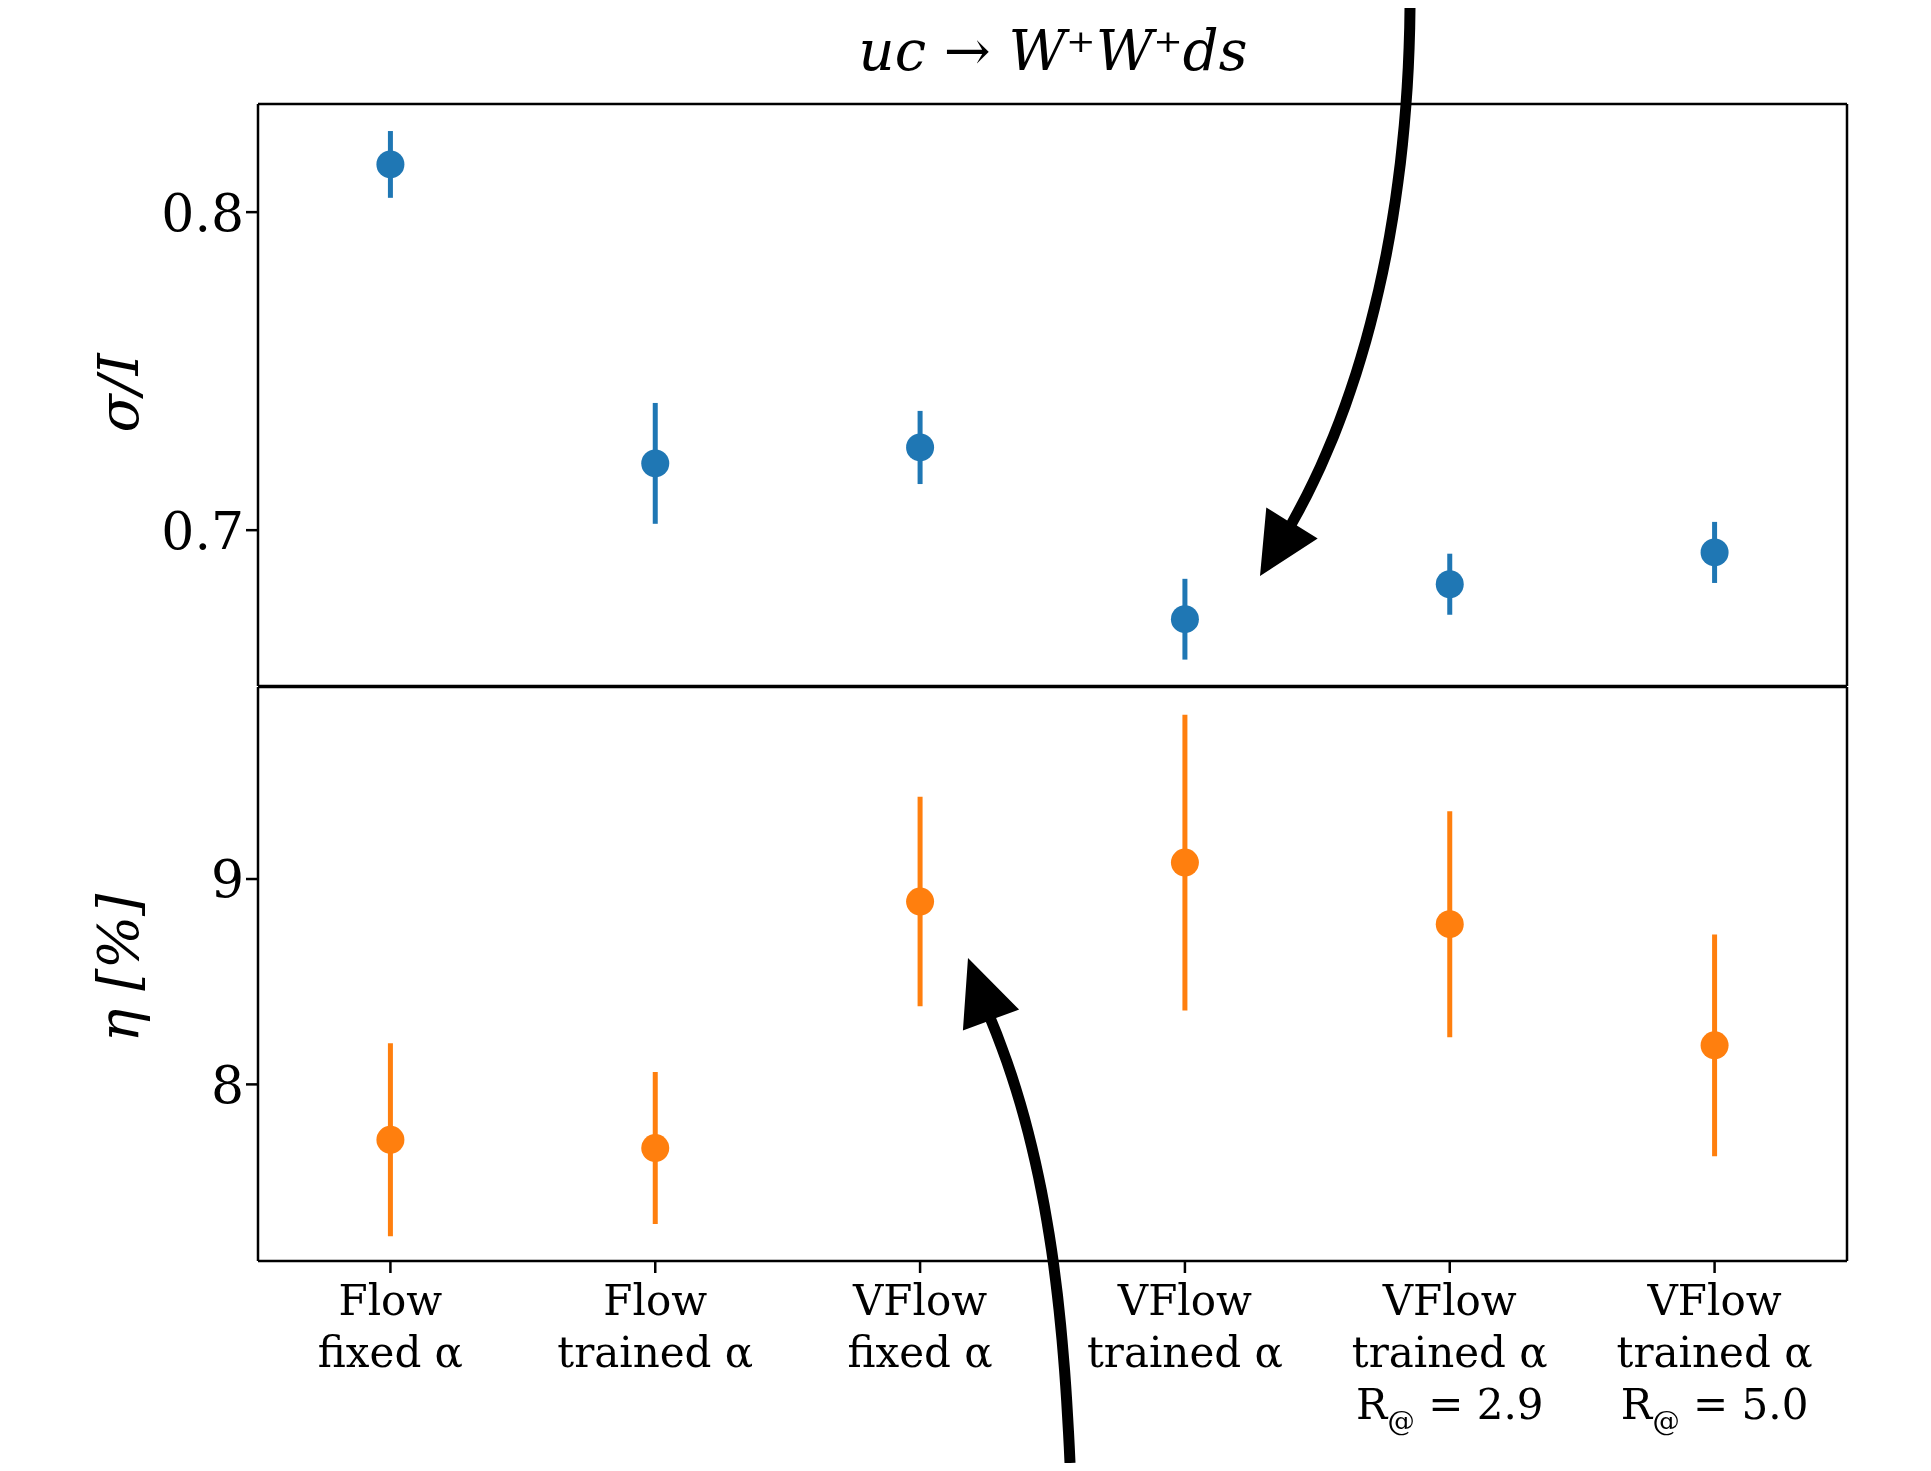  I want to click on y-tick-label: 8, so click(227, 1084).